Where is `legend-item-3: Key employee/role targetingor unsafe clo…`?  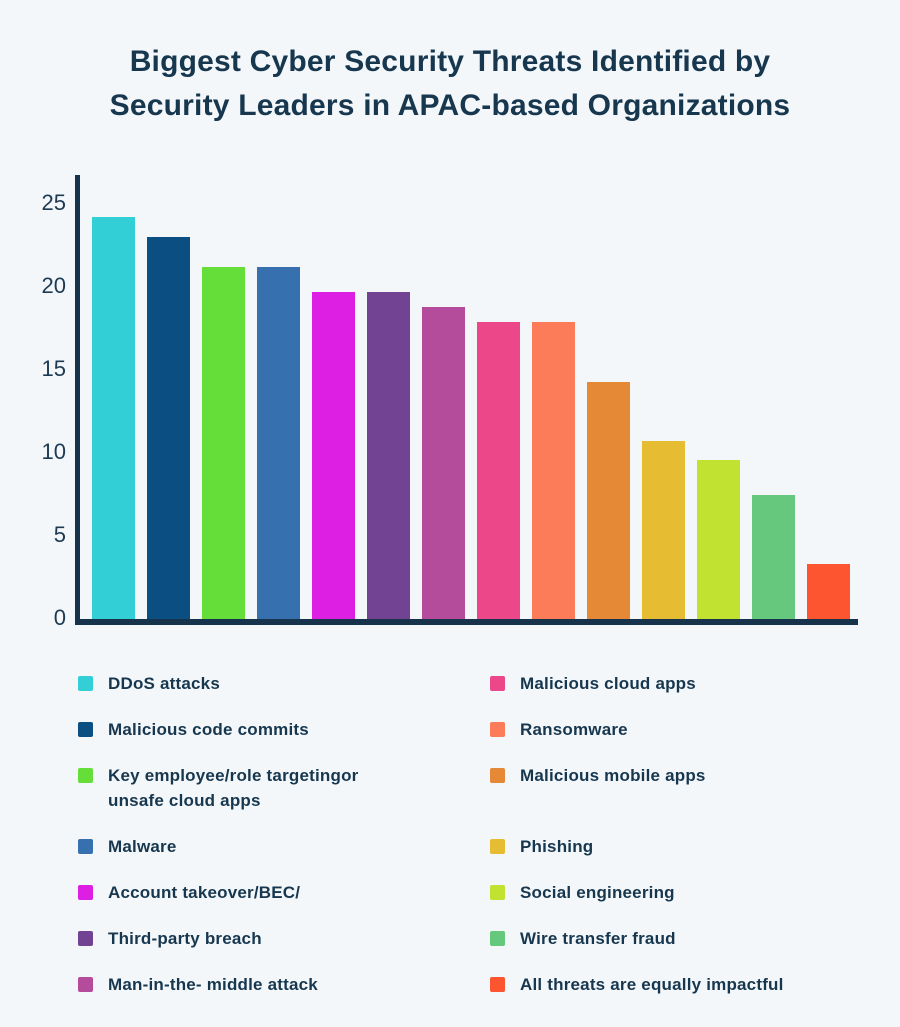
legend-item-3: Key employee/role targetingor unsafe clo… is located at coordinates (284, 788).